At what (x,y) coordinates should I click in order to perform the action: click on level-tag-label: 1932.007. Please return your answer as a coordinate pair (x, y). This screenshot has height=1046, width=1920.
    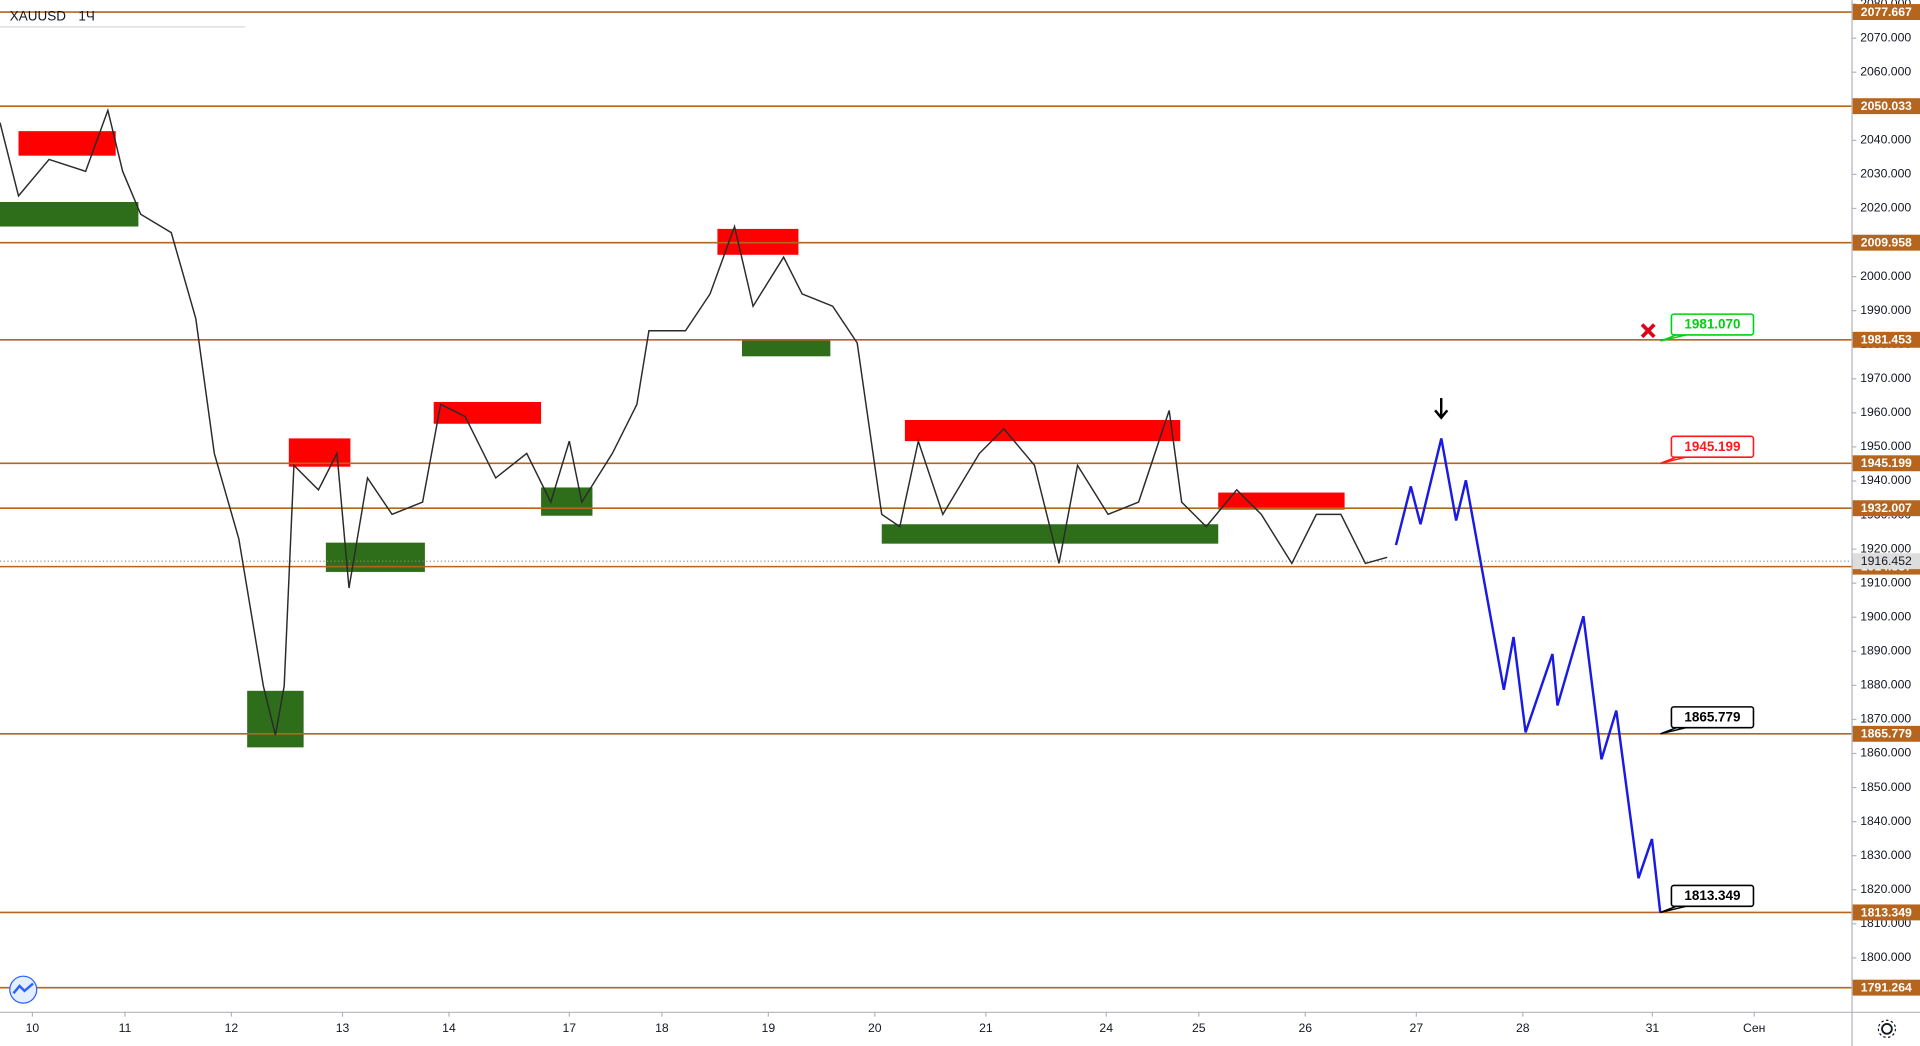
    Looking at the image, I should click on (1886, 508).